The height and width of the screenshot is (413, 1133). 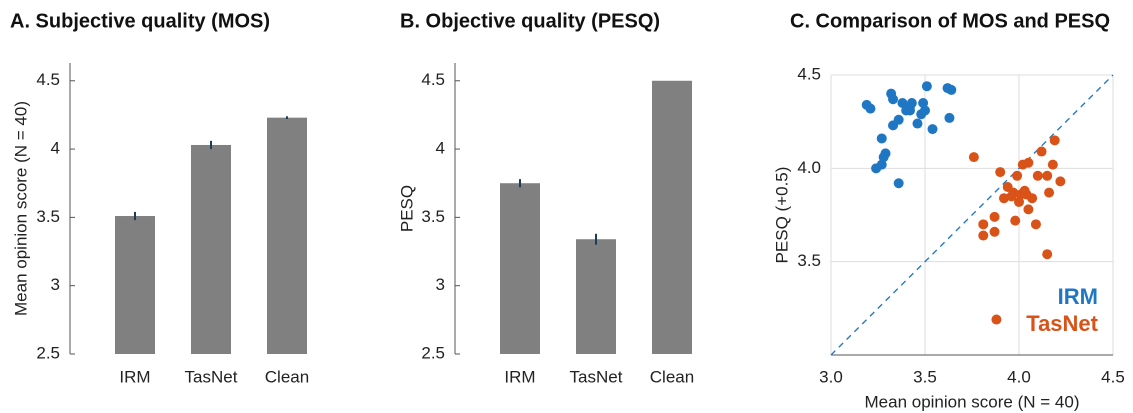 I want to click on chart-title: C. Comparison of MOS and PESQ, so click(x=950, y=21).